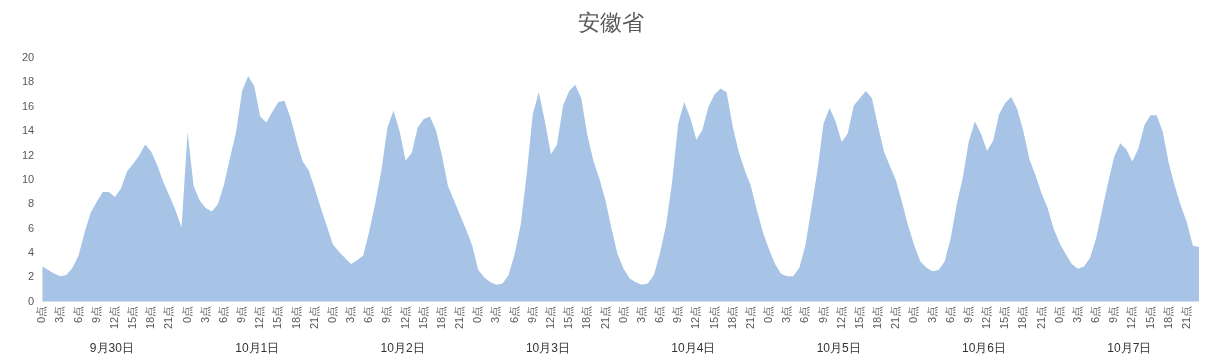  I want to click on text: 10月2日, so click(402, 348).